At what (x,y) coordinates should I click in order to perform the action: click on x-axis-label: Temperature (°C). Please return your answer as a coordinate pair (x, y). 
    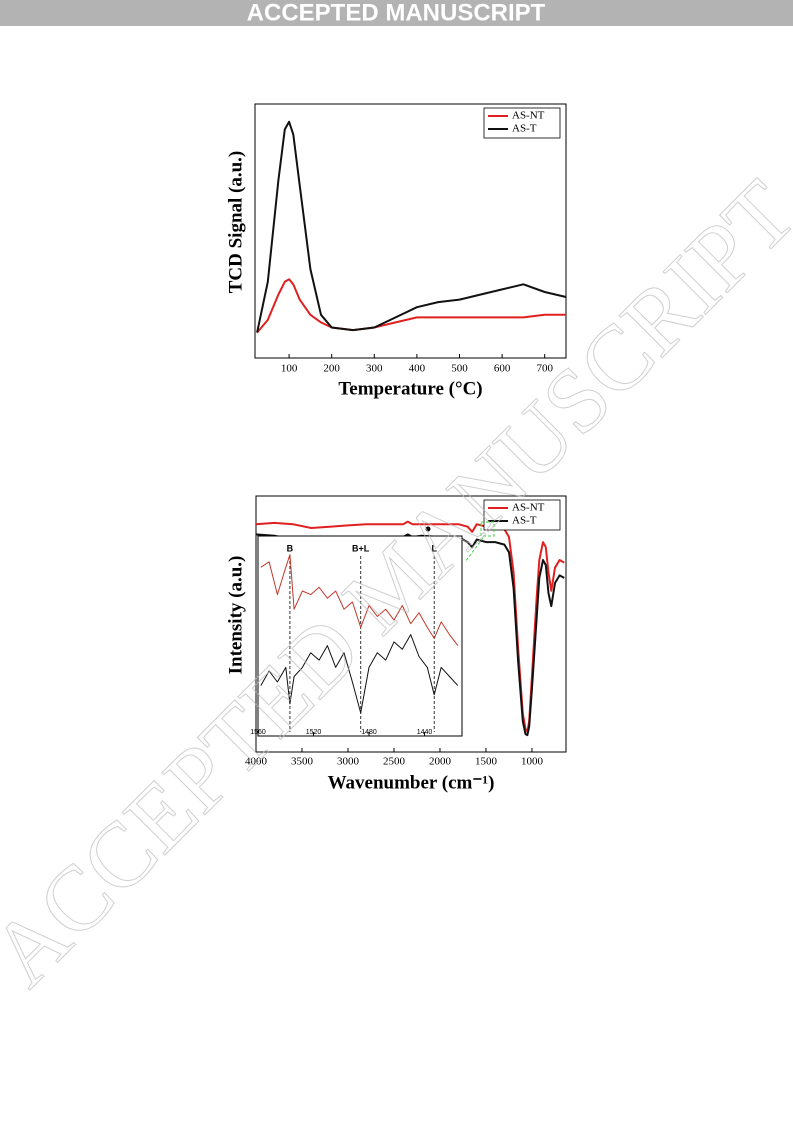
    Looking at the image, I should click on (410, 388).